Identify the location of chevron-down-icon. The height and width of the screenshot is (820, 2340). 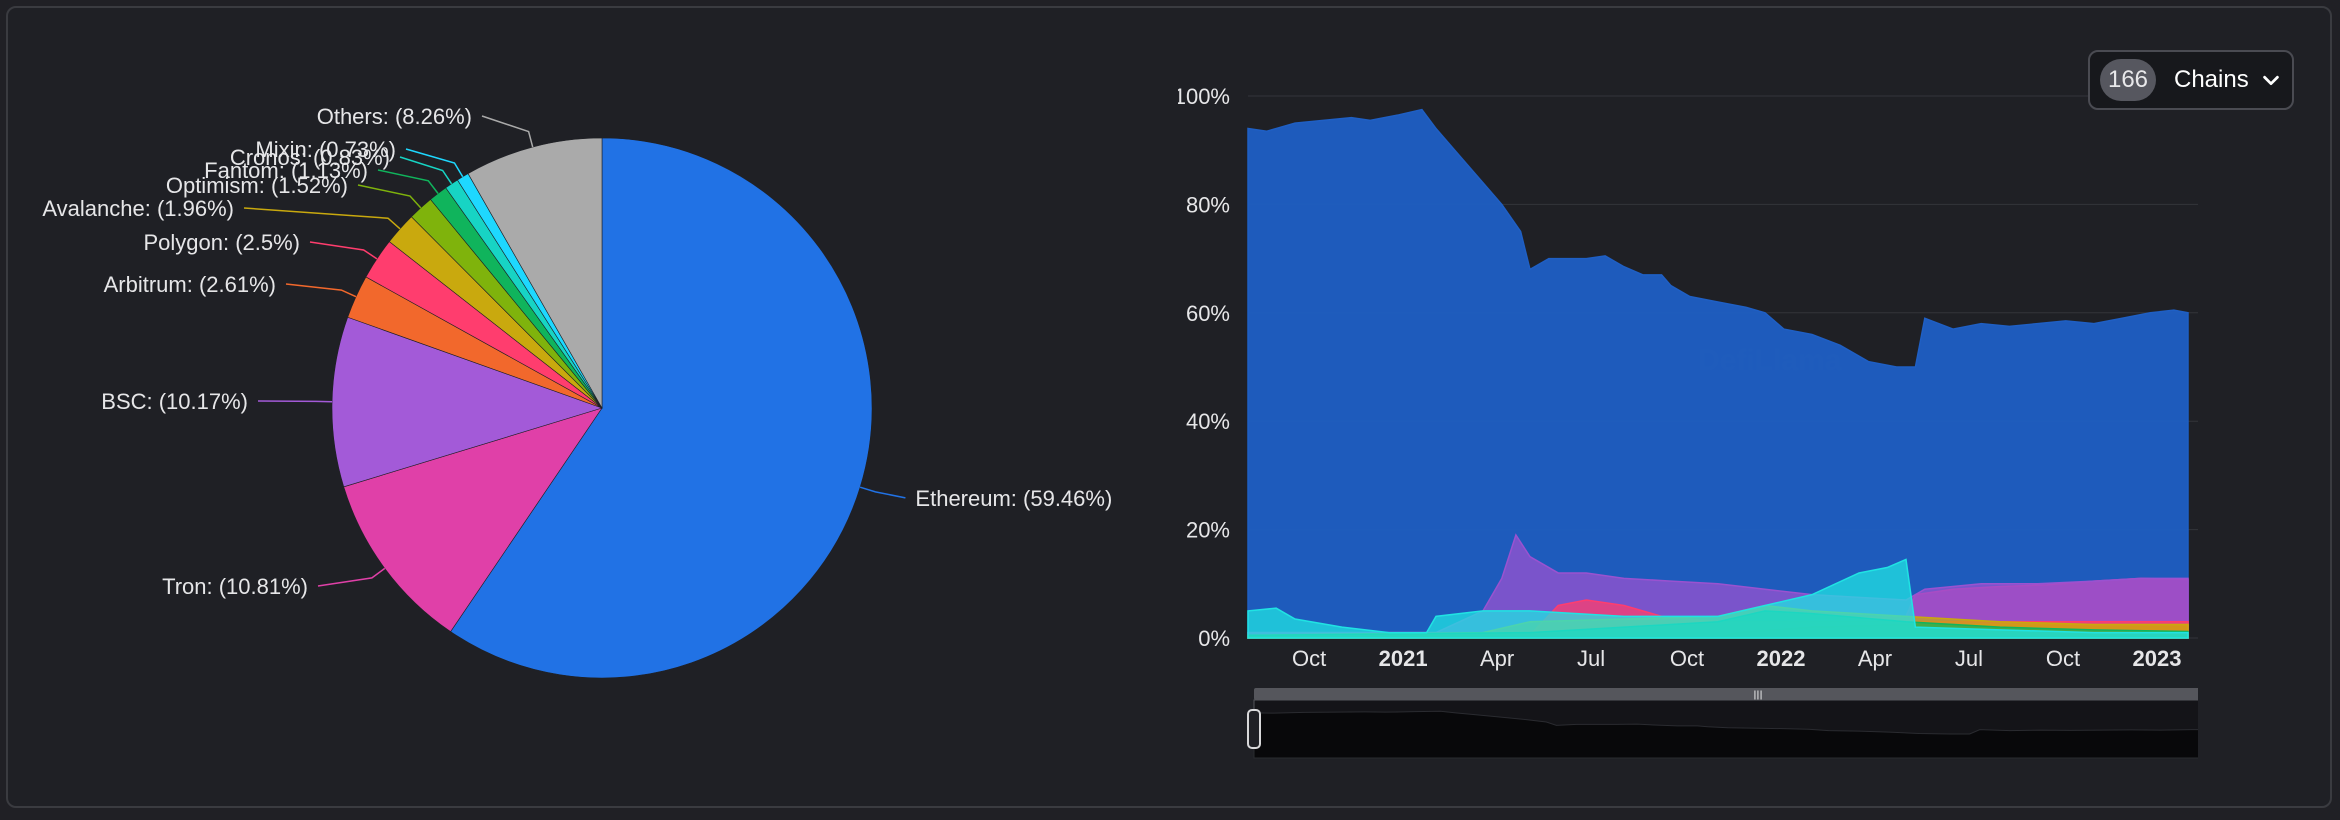
(2271, 80).